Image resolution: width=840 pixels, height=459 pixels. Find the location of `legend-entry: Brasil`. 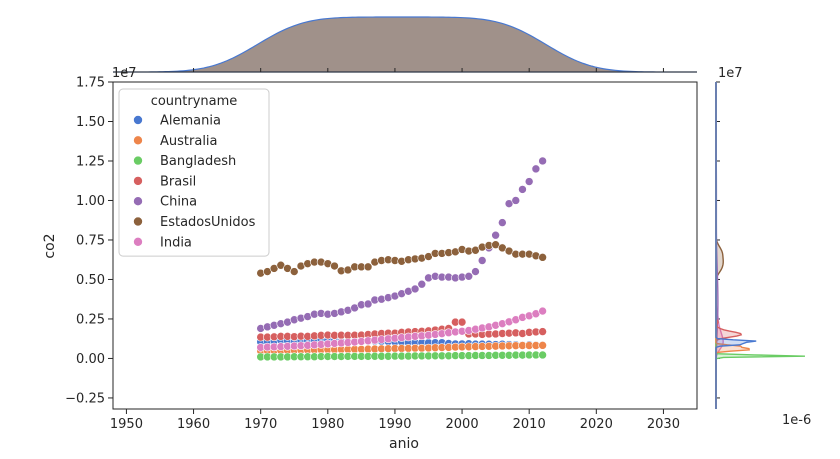

legend-entry: Brasil is located at coordinates (164, 181).